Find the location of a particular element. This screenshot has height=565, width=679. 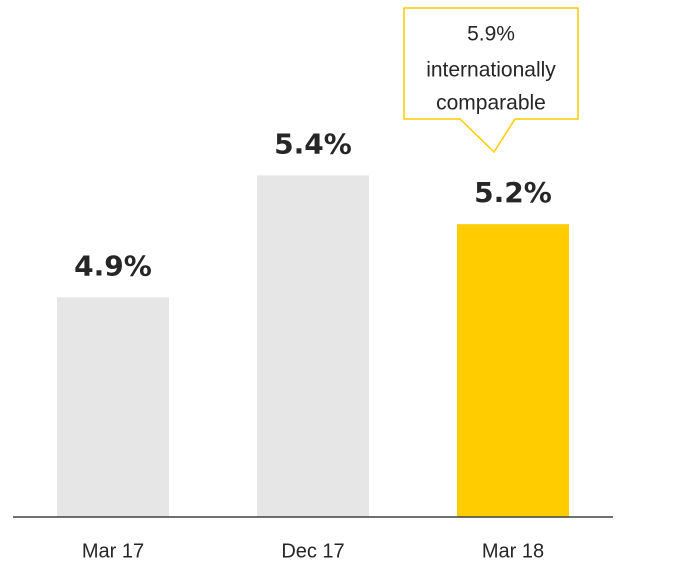

value-label: 5.2% is located at coordinates (513, 192).